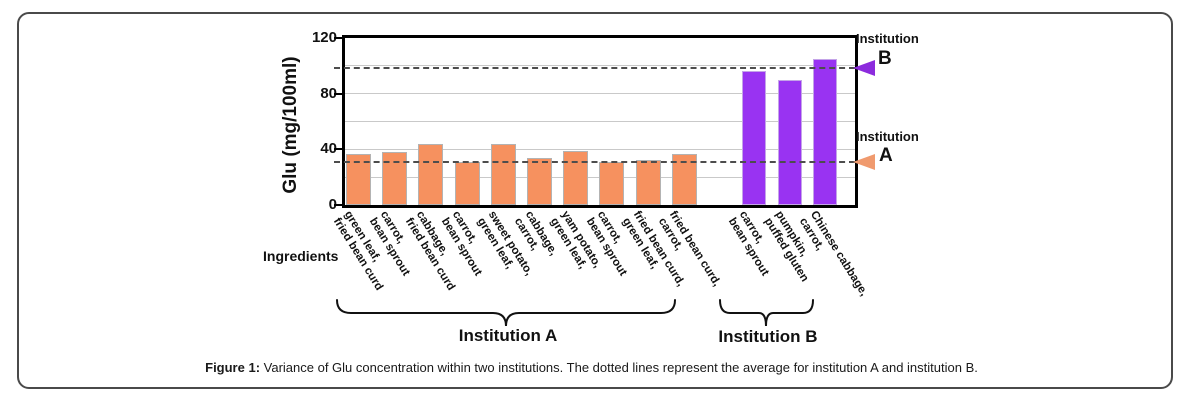 This screenshot has height=403, width=1183. What do you see at coordinates (506, 313) in the screenshot?
I see `institution-a-brace` at bounding box center [506, 313].